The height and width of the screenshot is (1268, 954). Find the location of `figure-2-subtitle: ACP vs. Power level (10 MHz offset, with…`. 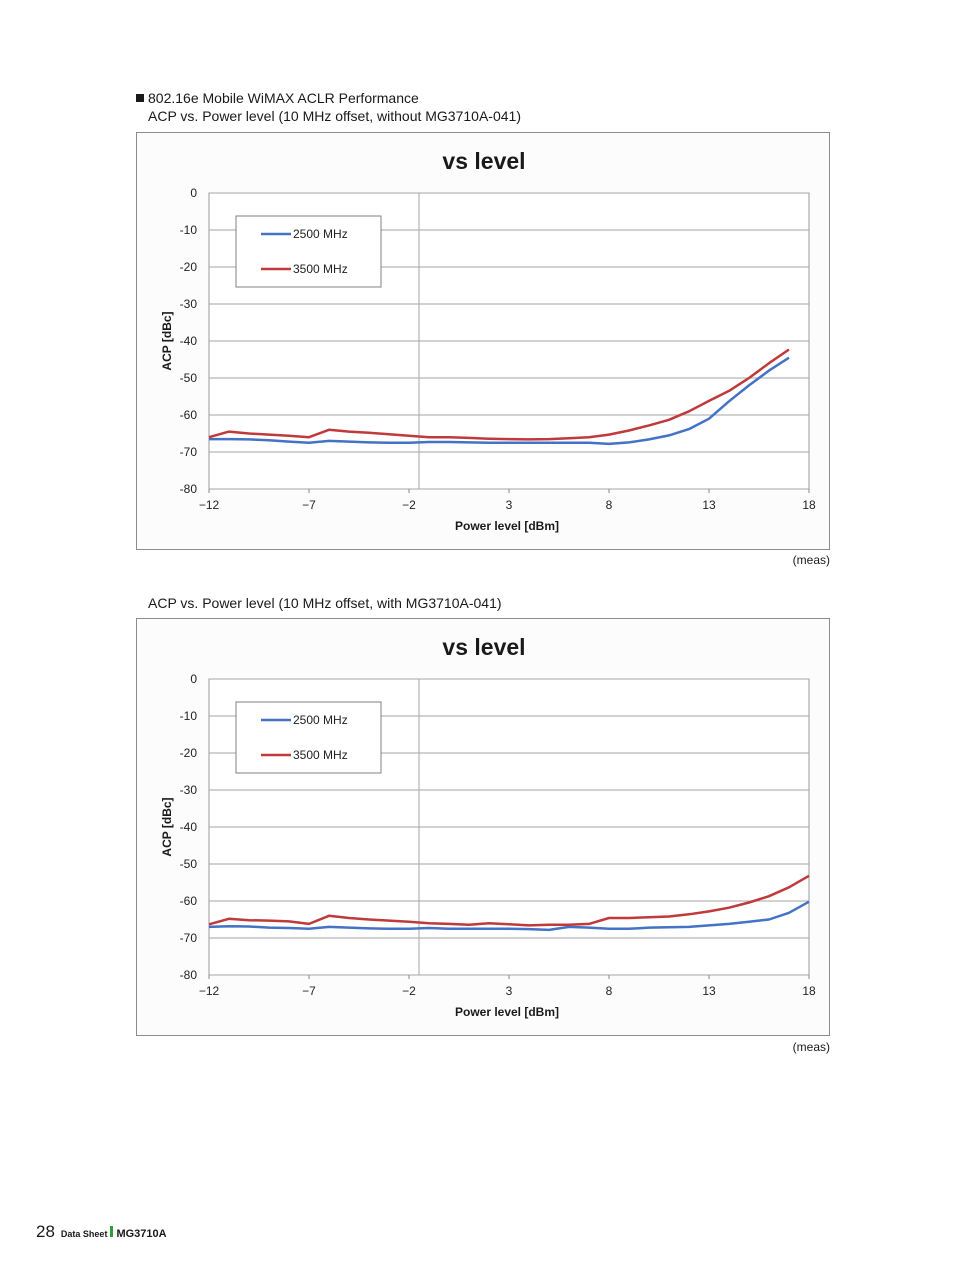

figure-2-subtitle: ACP vs. Power level (10 MHz offset, with… is located at coordinates (325, 603).